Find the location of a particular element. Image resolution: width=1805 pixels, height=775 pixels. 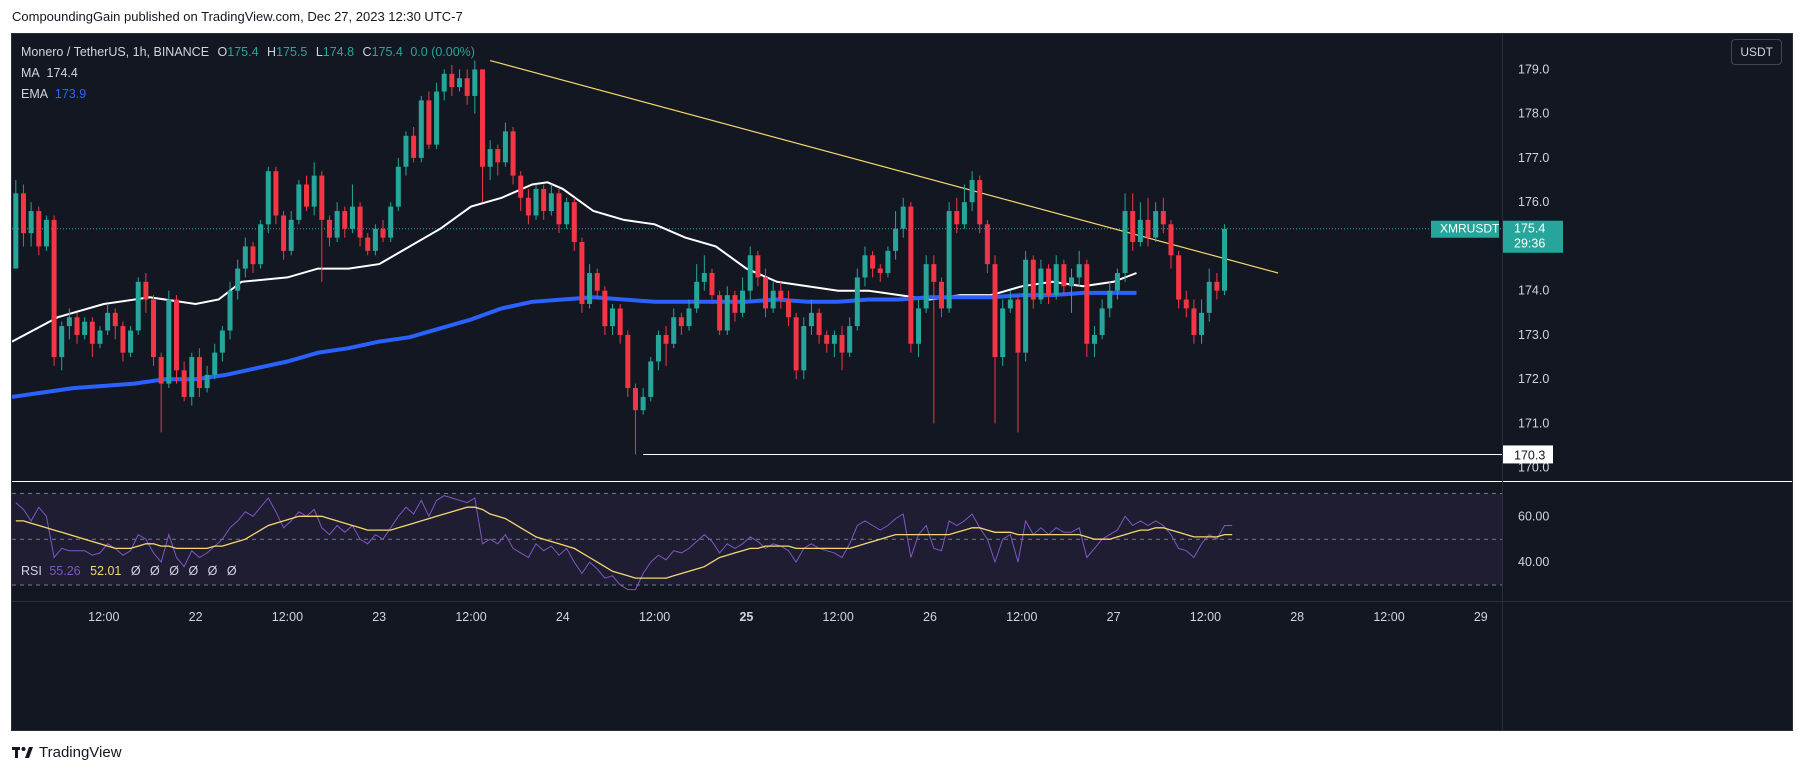

time-tick-label: 23 is located at coordinates (379, 617).